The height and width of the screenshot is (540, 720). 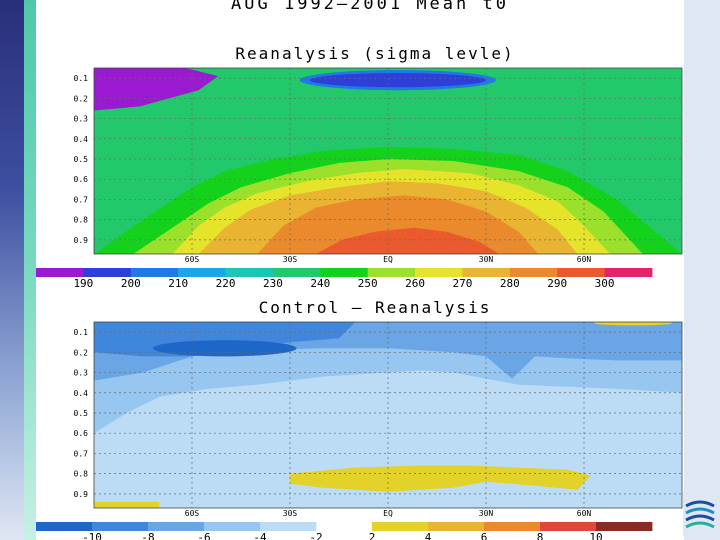 What do you see at coordinates (375, 307) in the screenshot?
I see `bottom-panel-title: Control — Reanalysis` at bounding box center [375, 307].